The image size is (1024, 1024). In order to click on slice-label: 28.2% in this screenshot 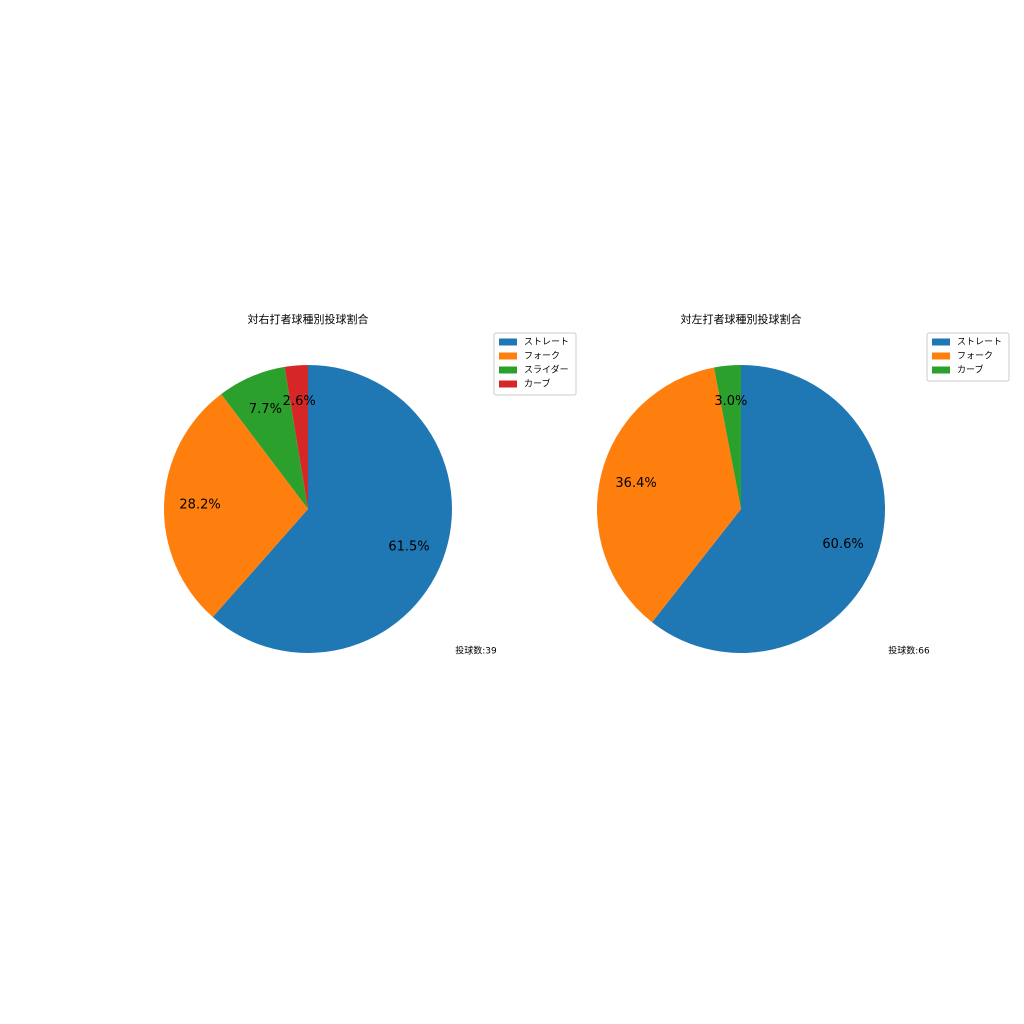, I will do `click(199, 504)`.